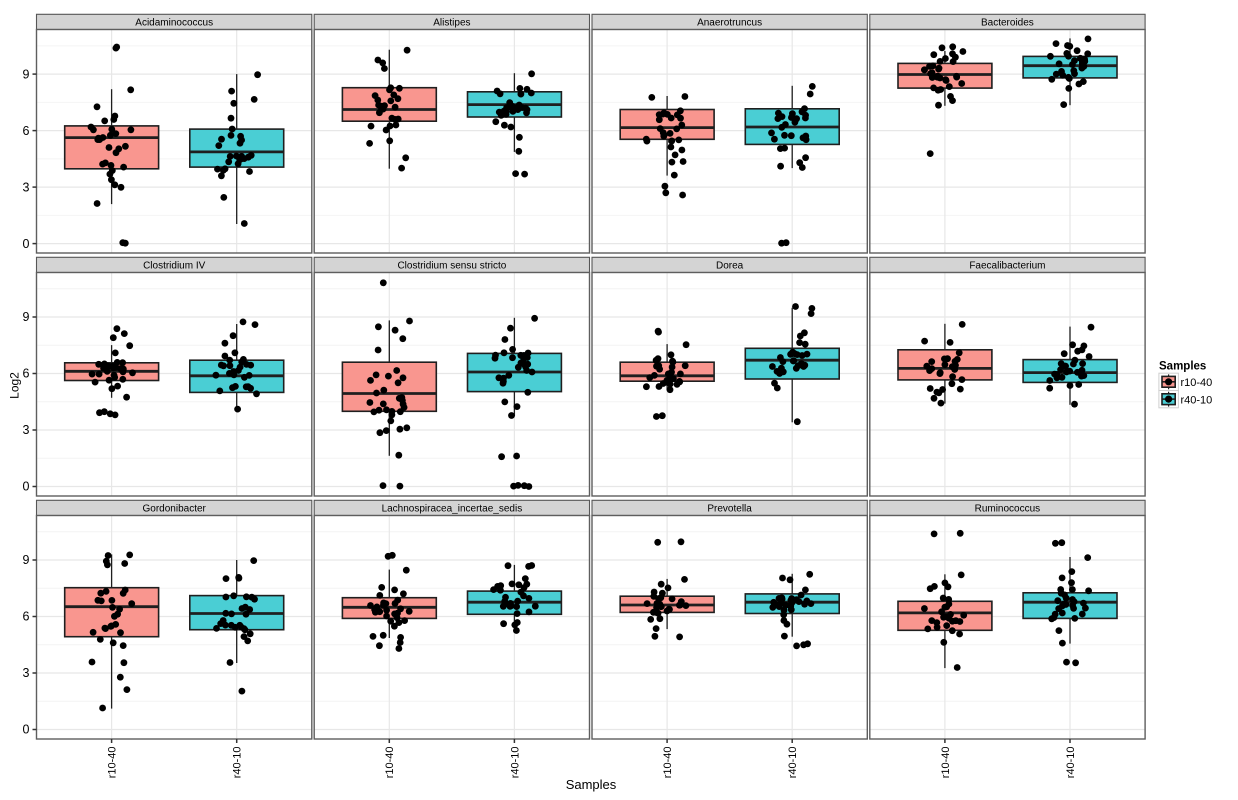  I want to click on svg-text: Lachnospiracea_incertae_sedis, so click(452, 508).